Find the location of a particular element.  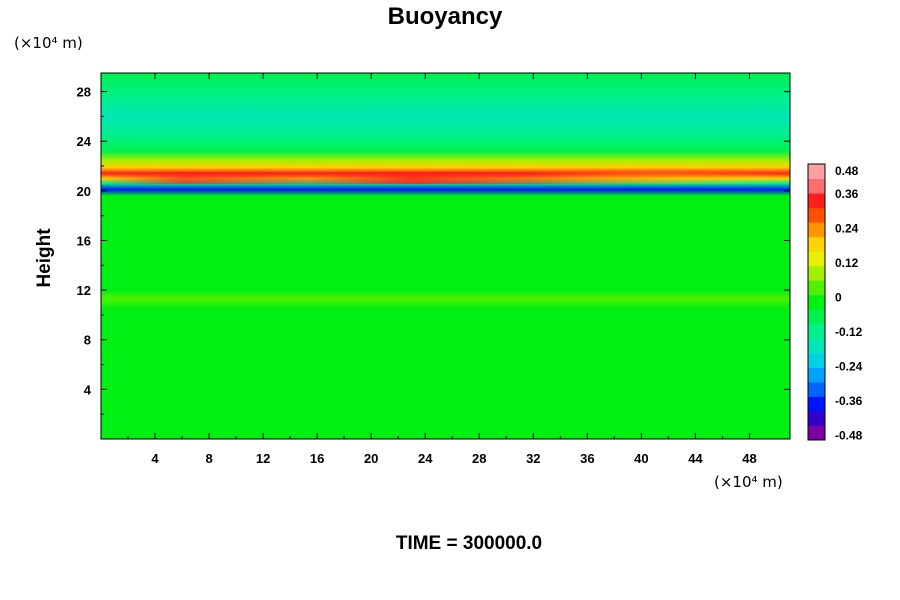

x-tick-label: 20 is located at coordinates (371, 458).